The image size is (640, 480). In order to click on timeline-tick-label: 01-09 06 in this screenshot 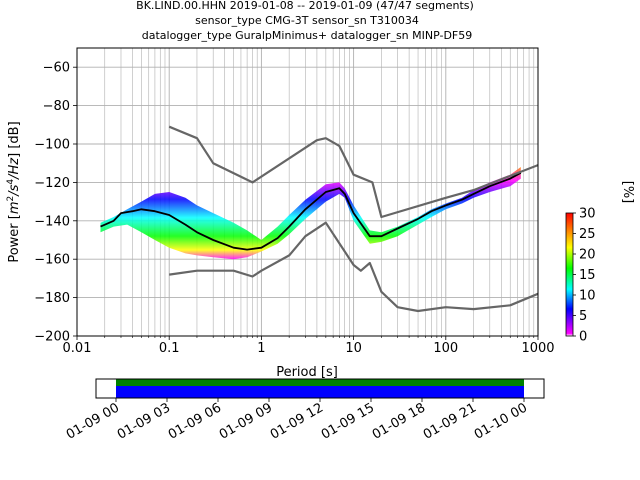, I will do `click(195, 421)`.